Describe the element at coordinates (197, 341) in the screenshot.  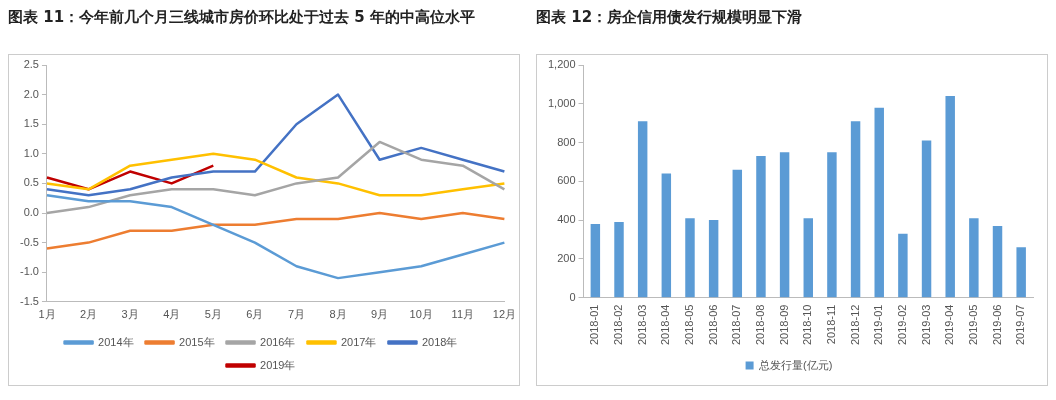
I see `legend-label: 2015年` at that location.